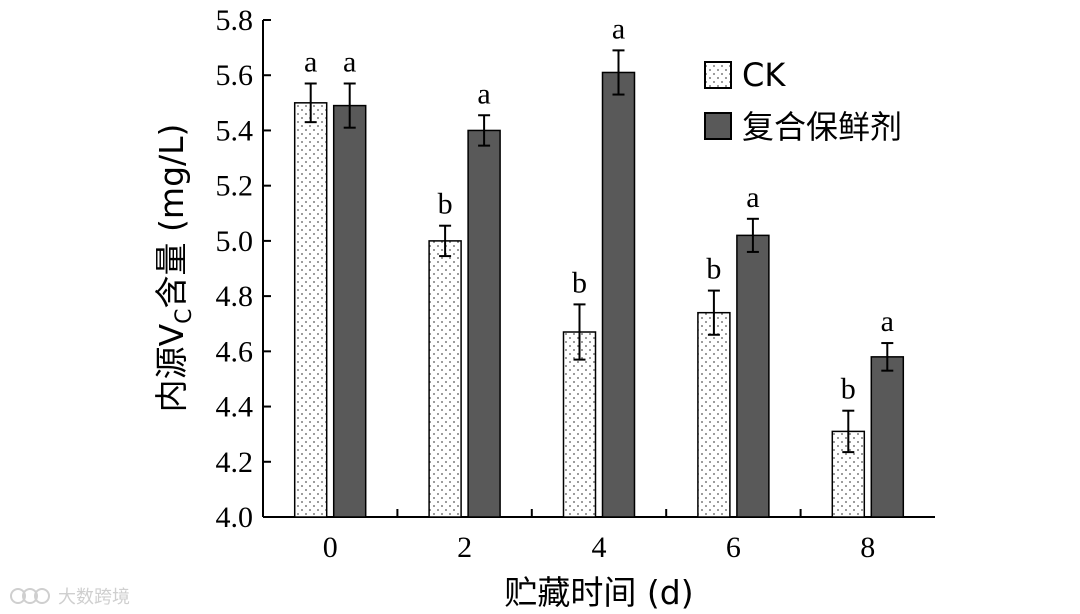  I want to click on x-axis-title: 贮藏时间 (d), so click(598, 592).